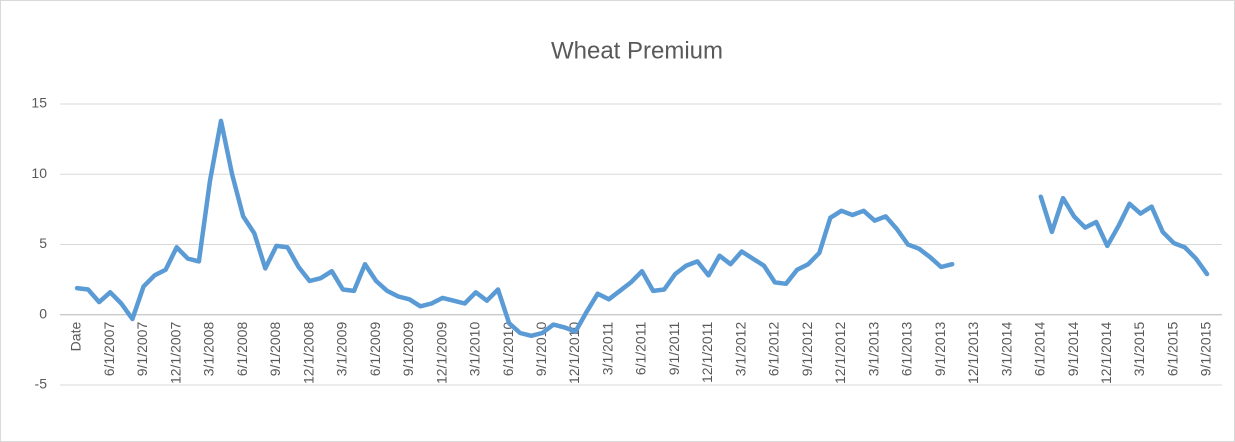 The width and height of the screenshot is (1235, 442). Describe the element at coordinates (41, 384) in the screenshot. I see `y-tick-label: -5` at that location.